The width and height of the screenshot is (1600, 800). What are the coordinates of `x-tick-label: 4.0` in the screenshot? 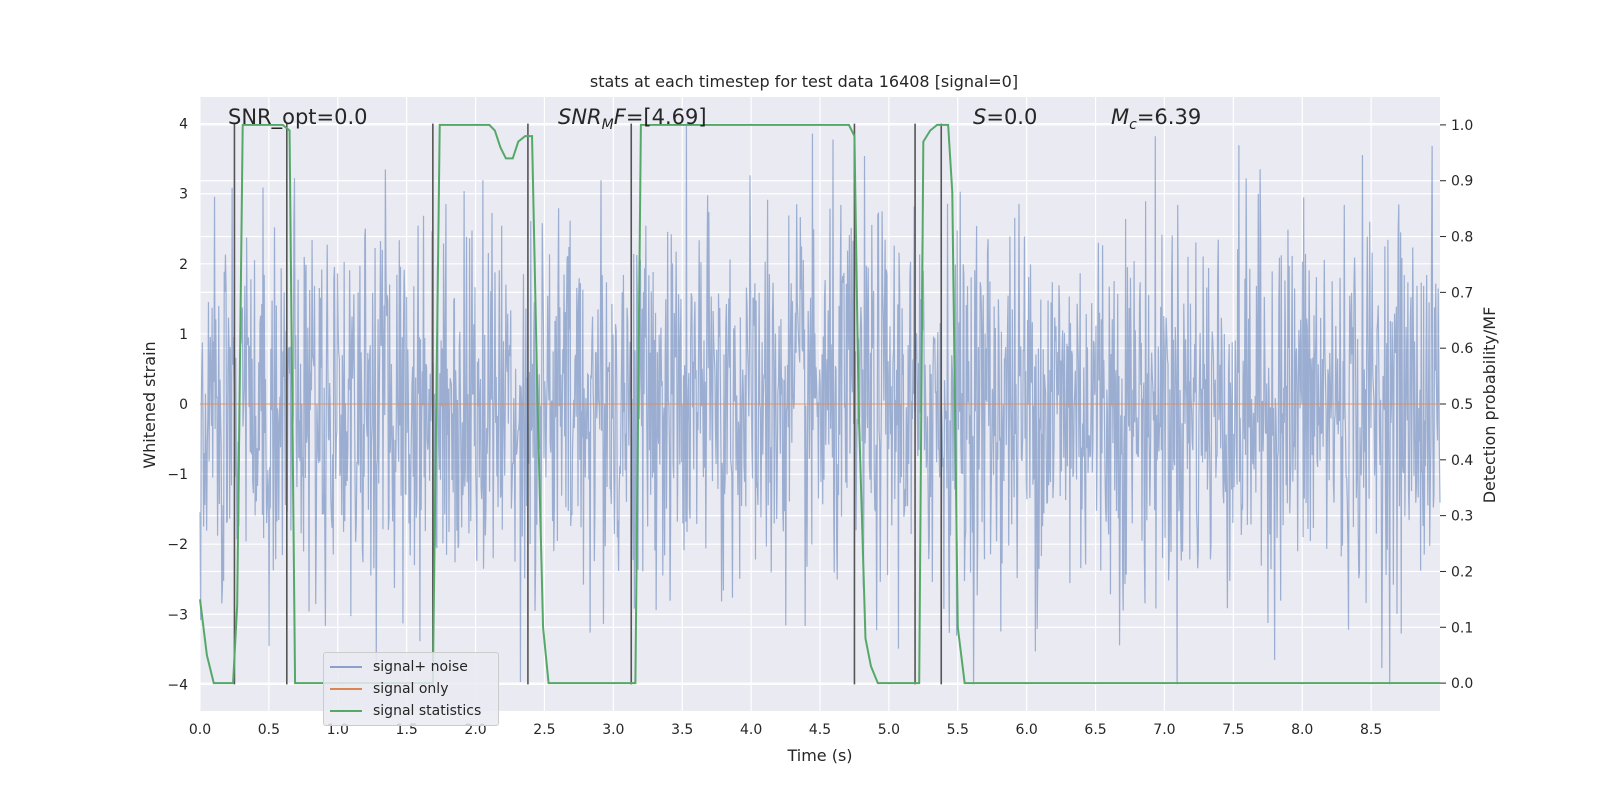 It's located at (751, 730).